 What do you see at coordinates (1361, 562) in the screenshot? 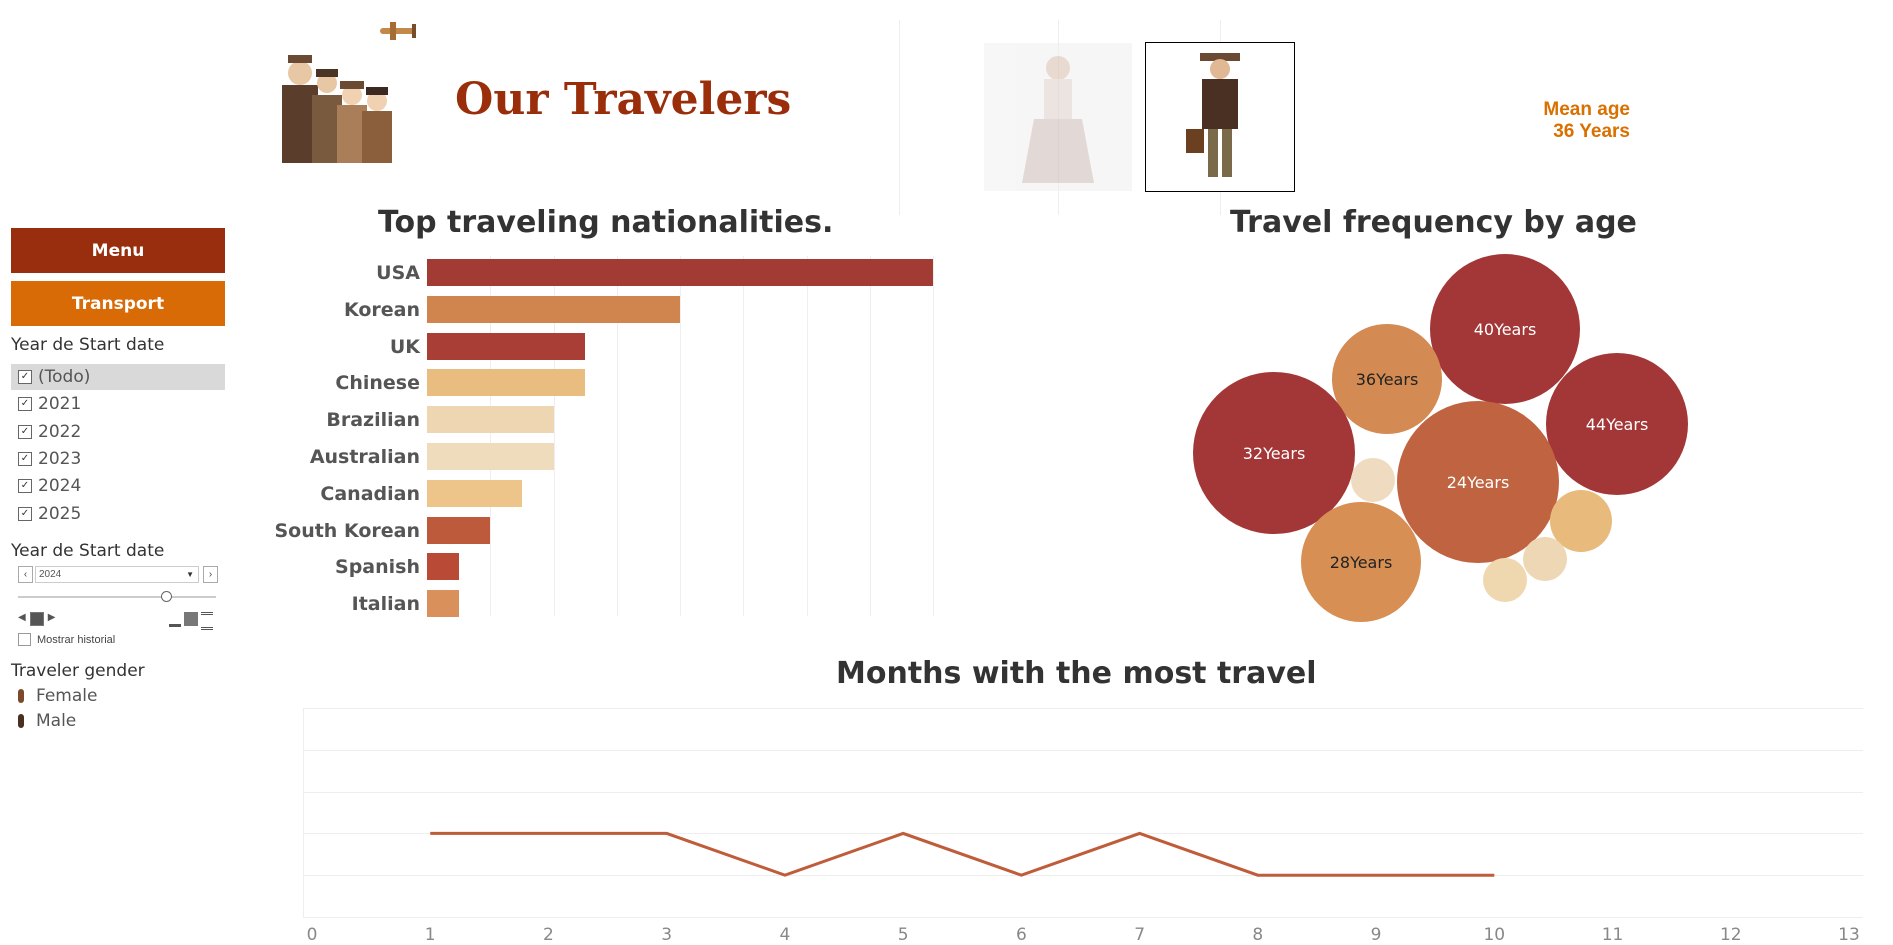
I see `age-bubble: 28Years` at bounding box center [1361, 562].